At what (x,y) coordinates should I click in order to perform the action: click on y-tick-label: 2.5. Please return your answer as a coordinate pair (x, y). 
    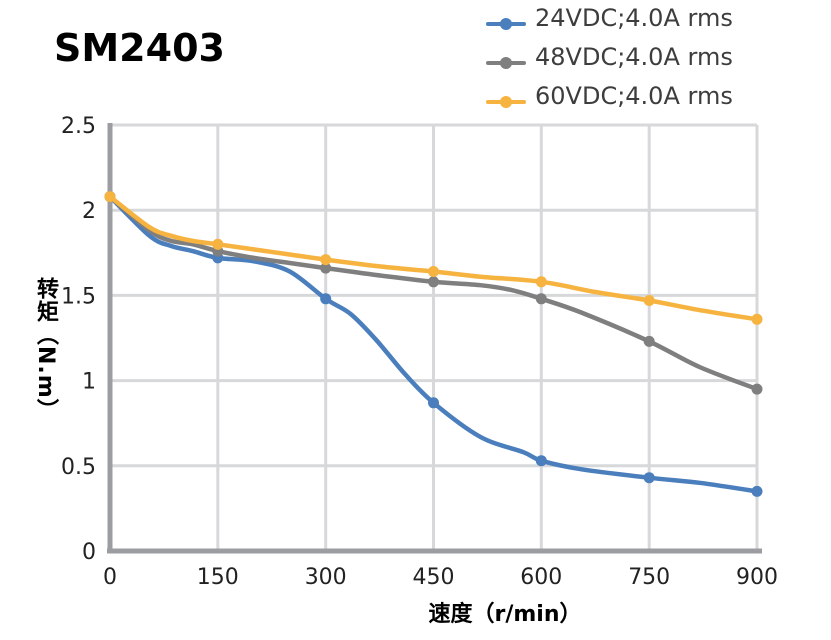
    Looking at the image, I should click on (78, 126).